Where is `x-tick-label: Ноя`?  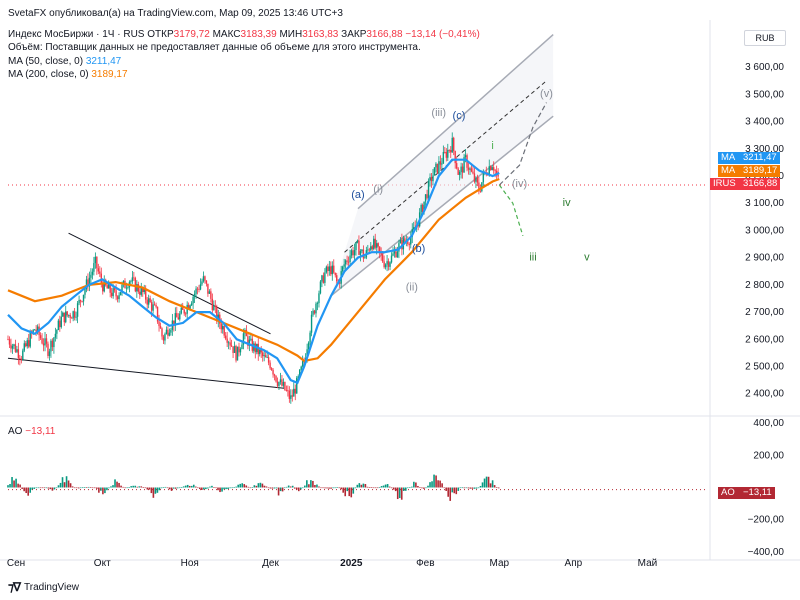 x-tick-label: Ноя is located at coordinates (190, 563).